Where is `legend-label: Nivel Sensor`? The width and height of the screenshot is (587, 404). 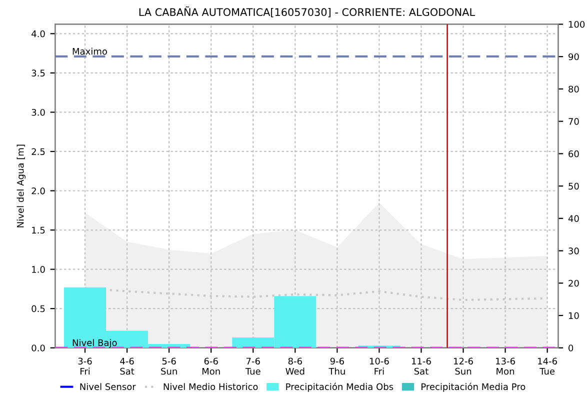 legend-label: Nivel Sensor is located at coordinates (108, 386).